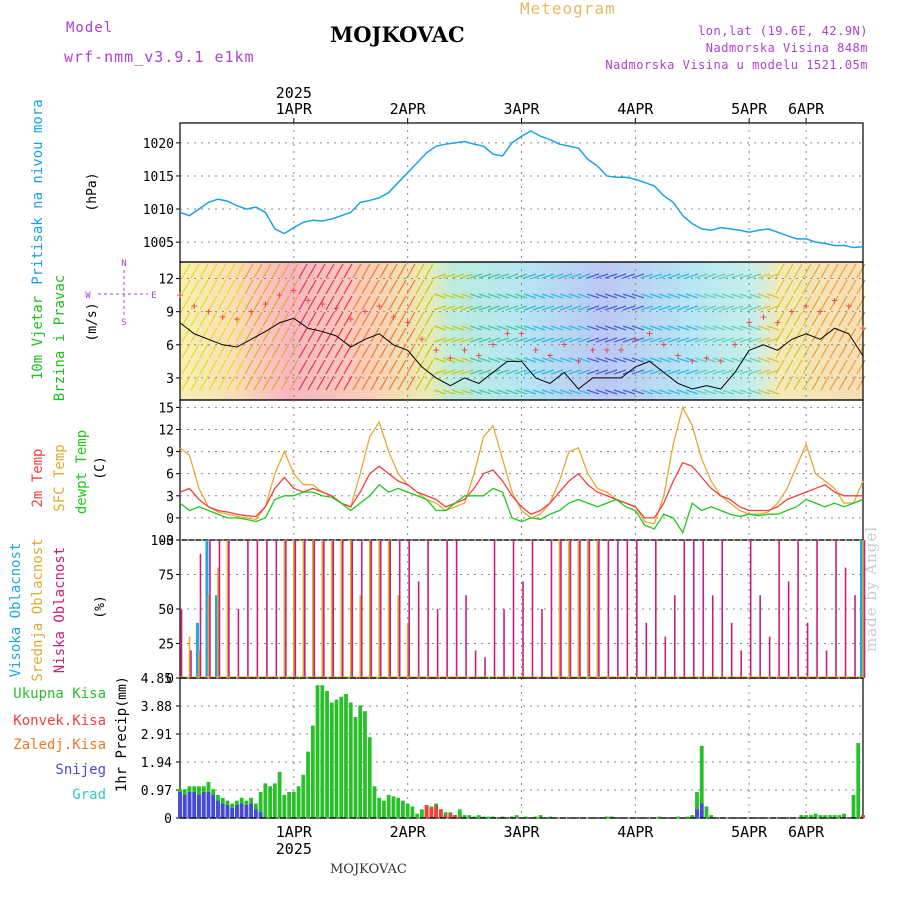 The image size is (900, 900). What do you see at coordinates (408, 832) in the screenshot?
I see `bottom-day-tick-label: 2APR` at bounding box center [408, 832].